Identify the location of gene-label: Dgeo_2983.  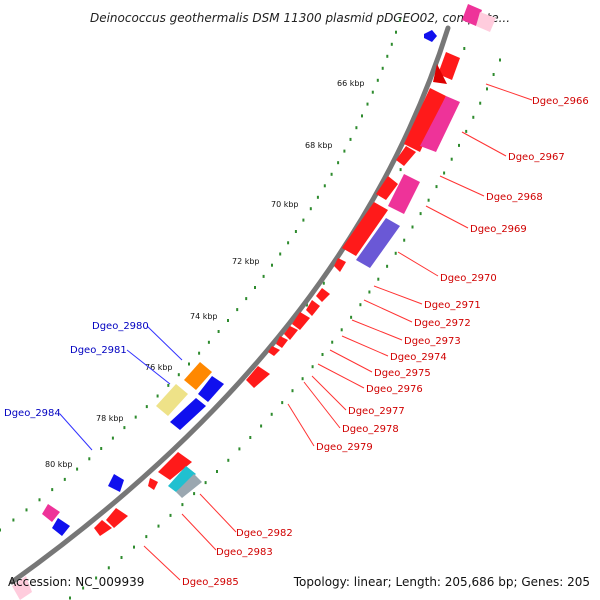
(244, 552).